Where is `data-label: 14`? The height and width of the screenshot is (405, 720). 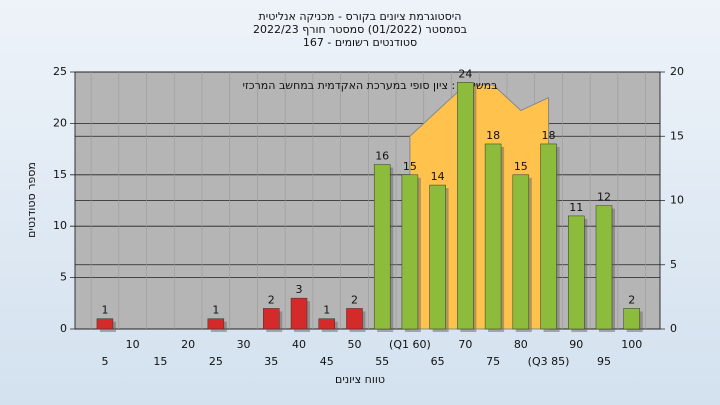
data-label: 14 is located at coordinates (438, 176).